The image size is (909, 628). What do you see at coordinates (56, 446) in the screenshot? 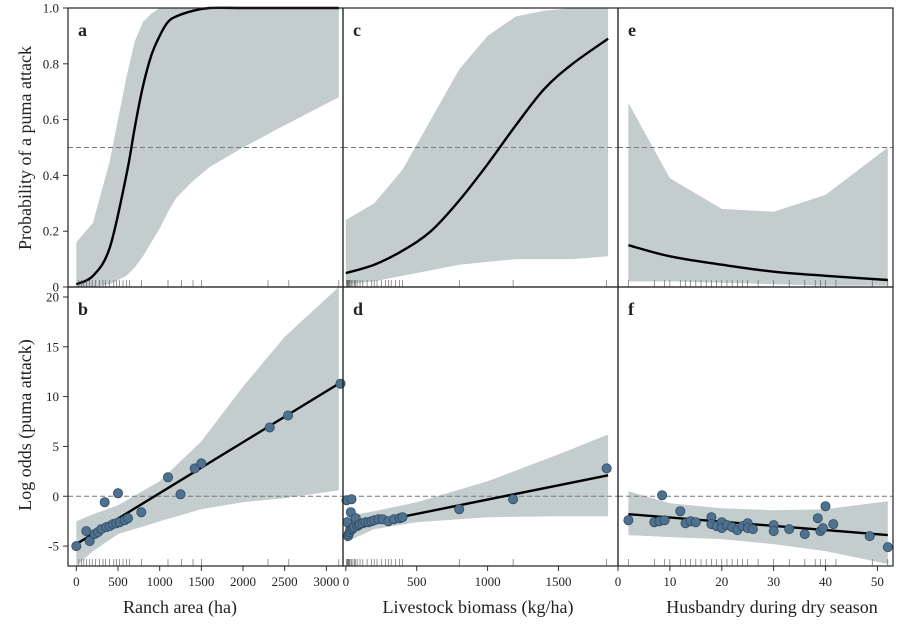
I see `y-tick-label: 5` at bounding box center [56, 446].